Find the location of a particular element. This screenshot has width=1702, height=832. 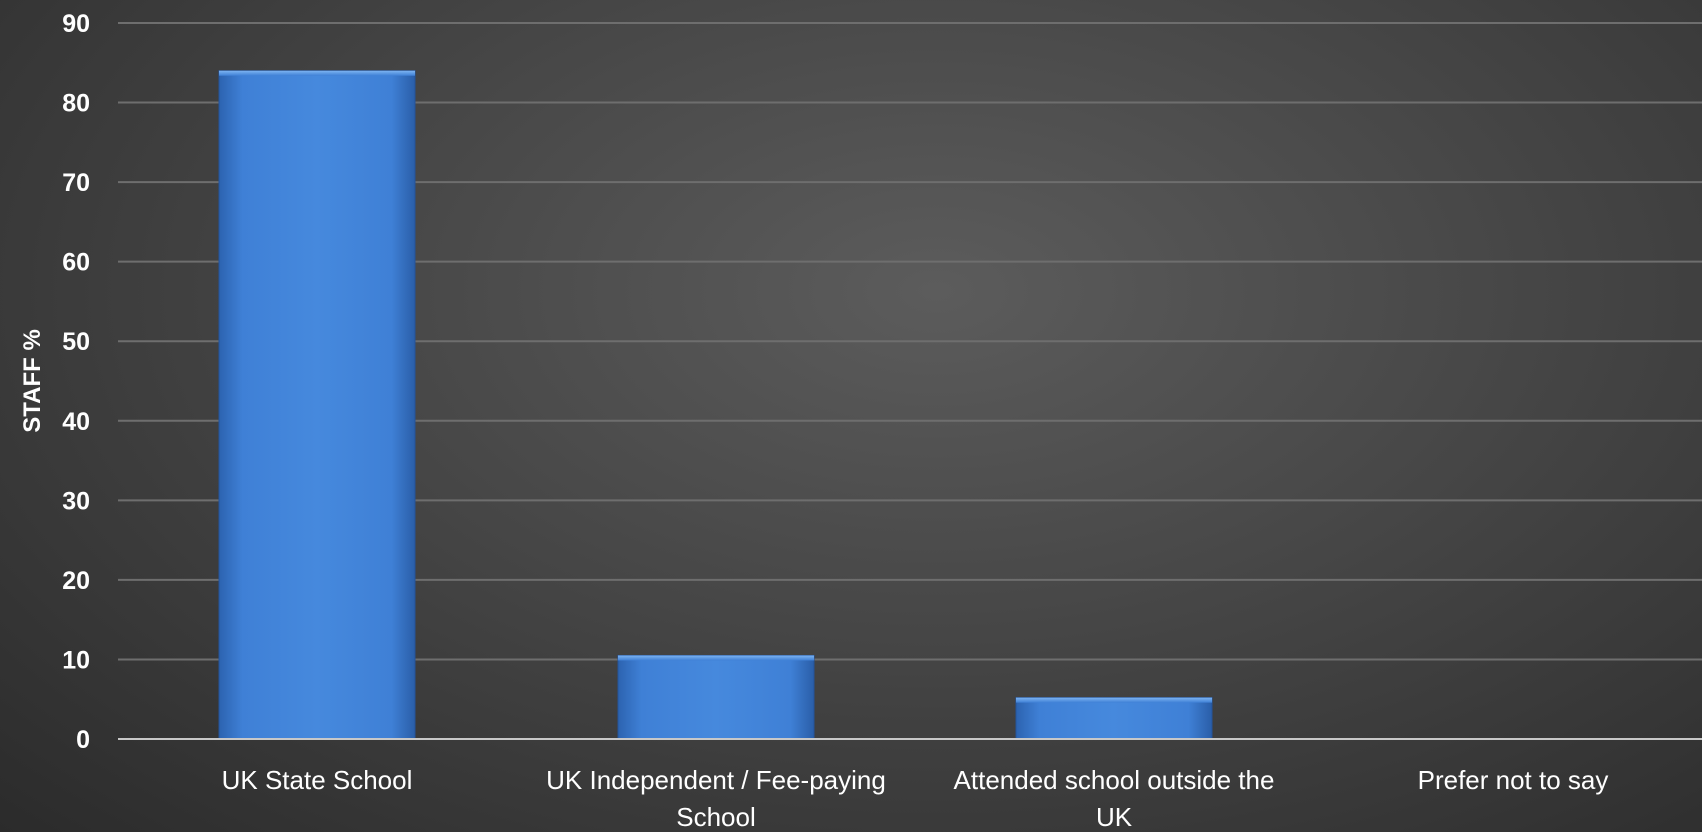

y-tick-label: 80 is located at coordinates (76, 104).